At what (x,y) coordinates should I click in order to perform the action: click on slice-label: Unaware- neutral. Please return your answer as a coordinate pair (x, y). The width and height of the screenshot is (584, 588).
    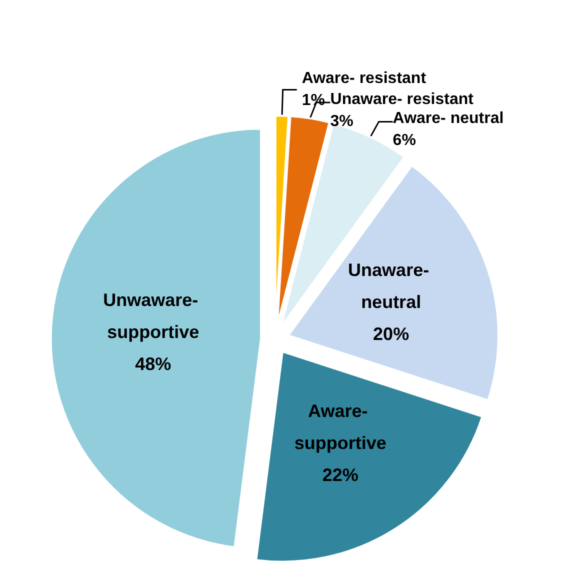
    Looking at the image, I should click on (391, 286).